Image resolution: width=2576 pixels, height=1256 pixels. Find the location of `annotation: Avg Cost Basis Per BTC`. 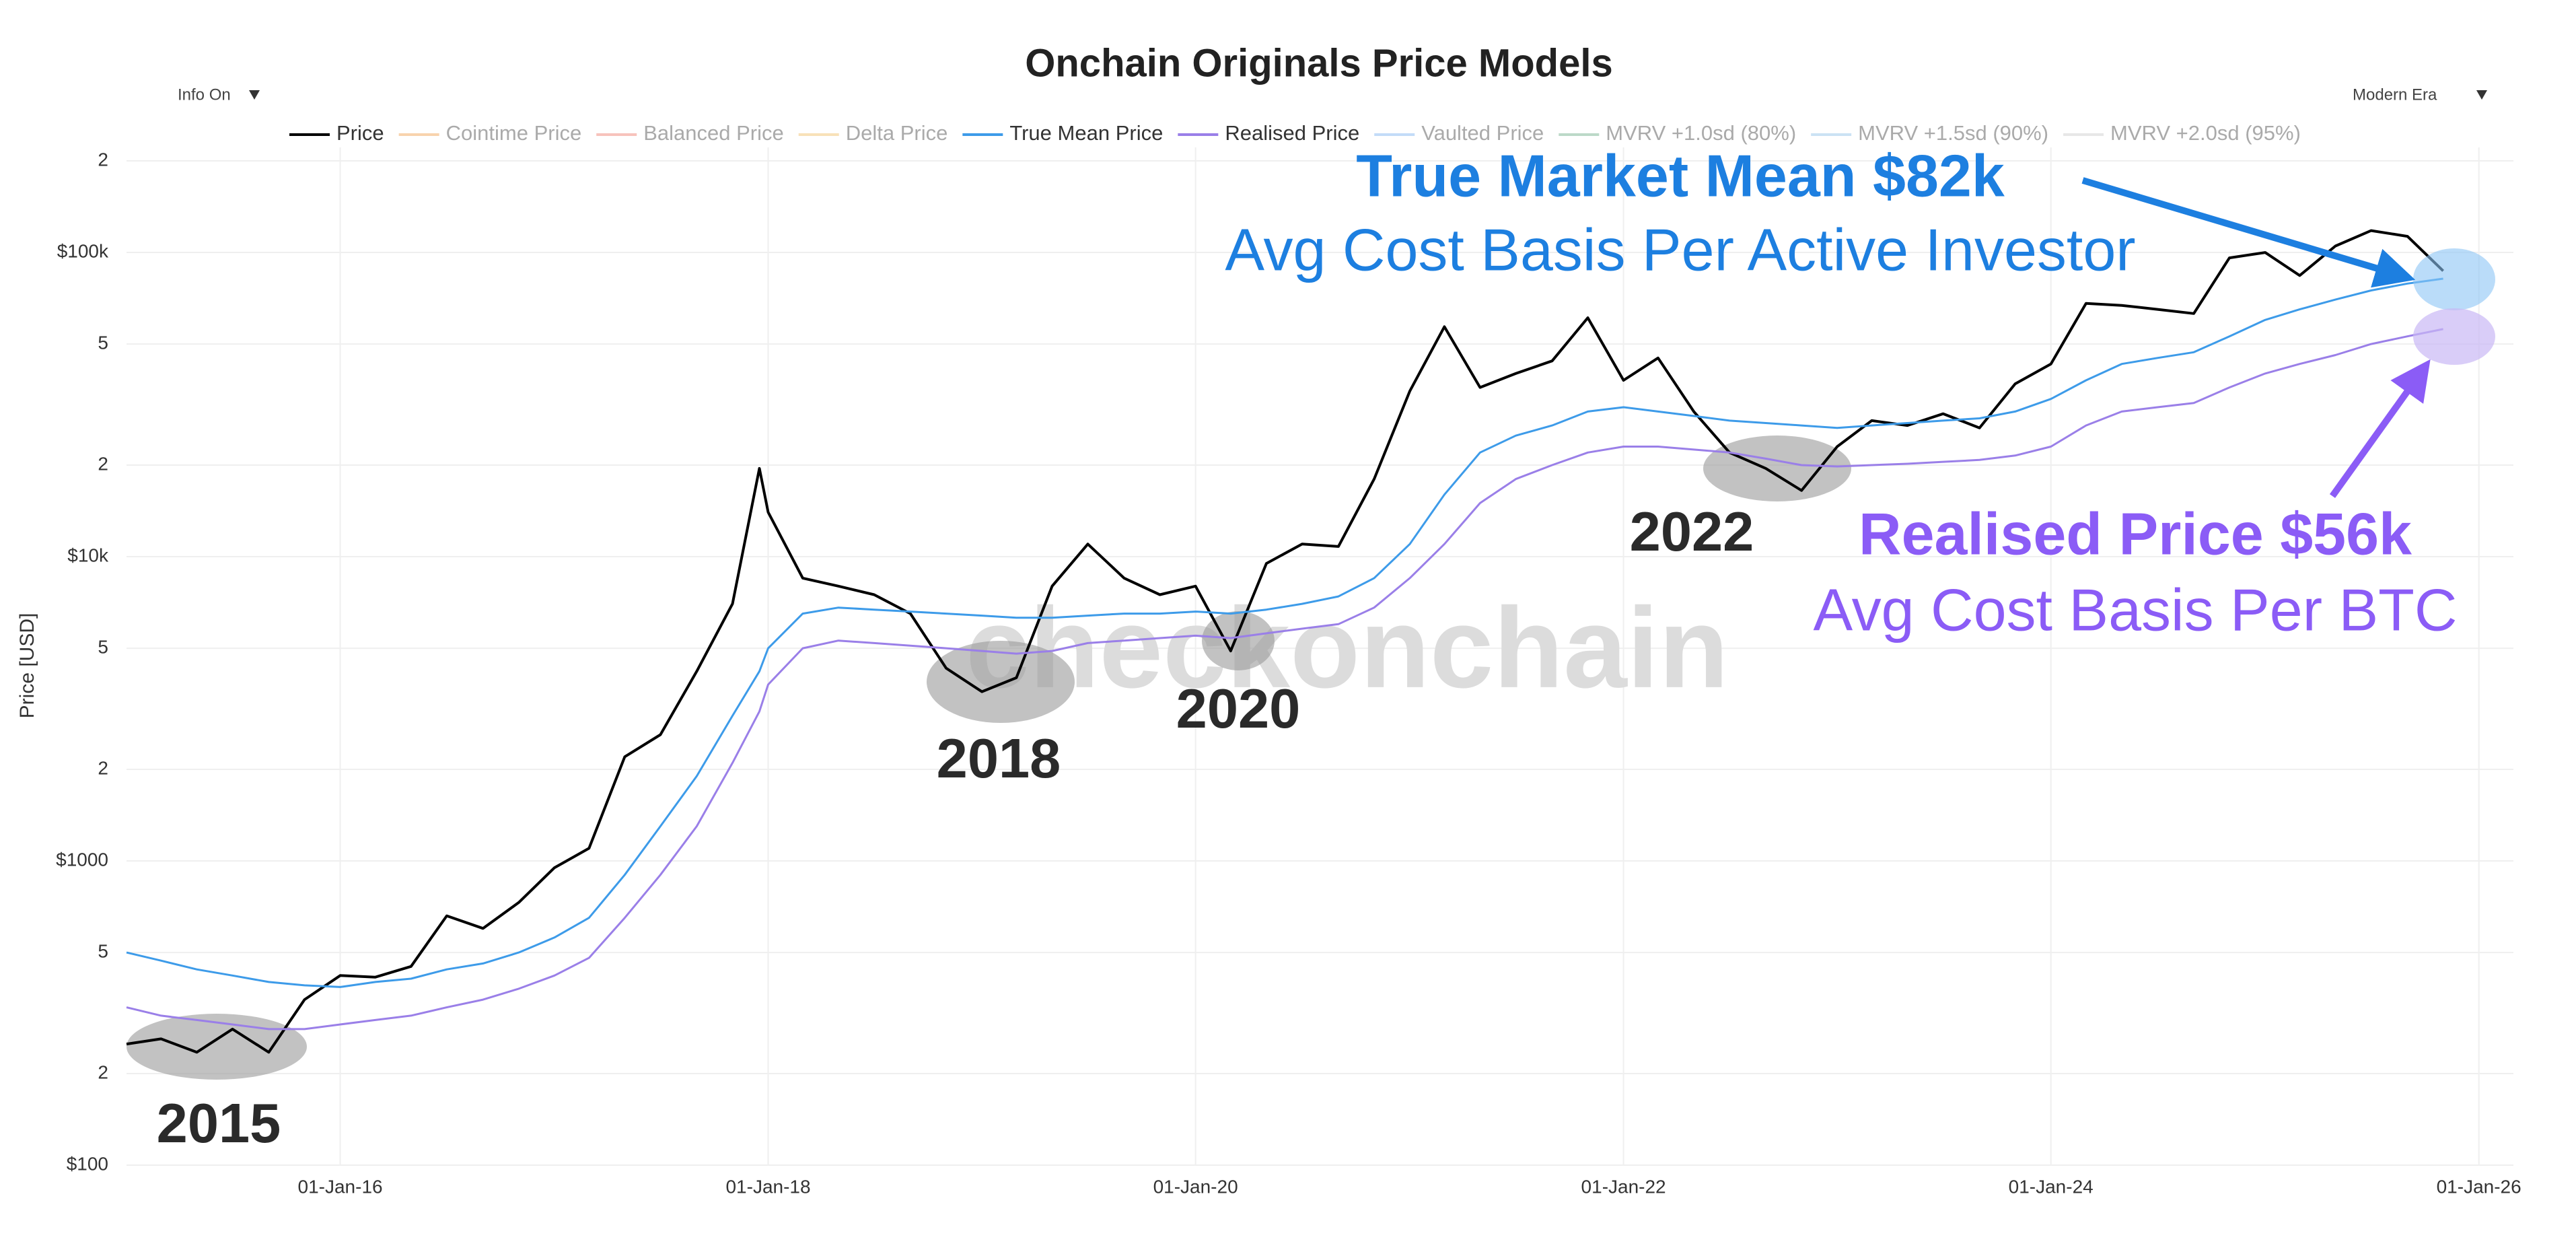

annotation: Avg Cost Basis Per BTC is located at coordinates (2136, 609).